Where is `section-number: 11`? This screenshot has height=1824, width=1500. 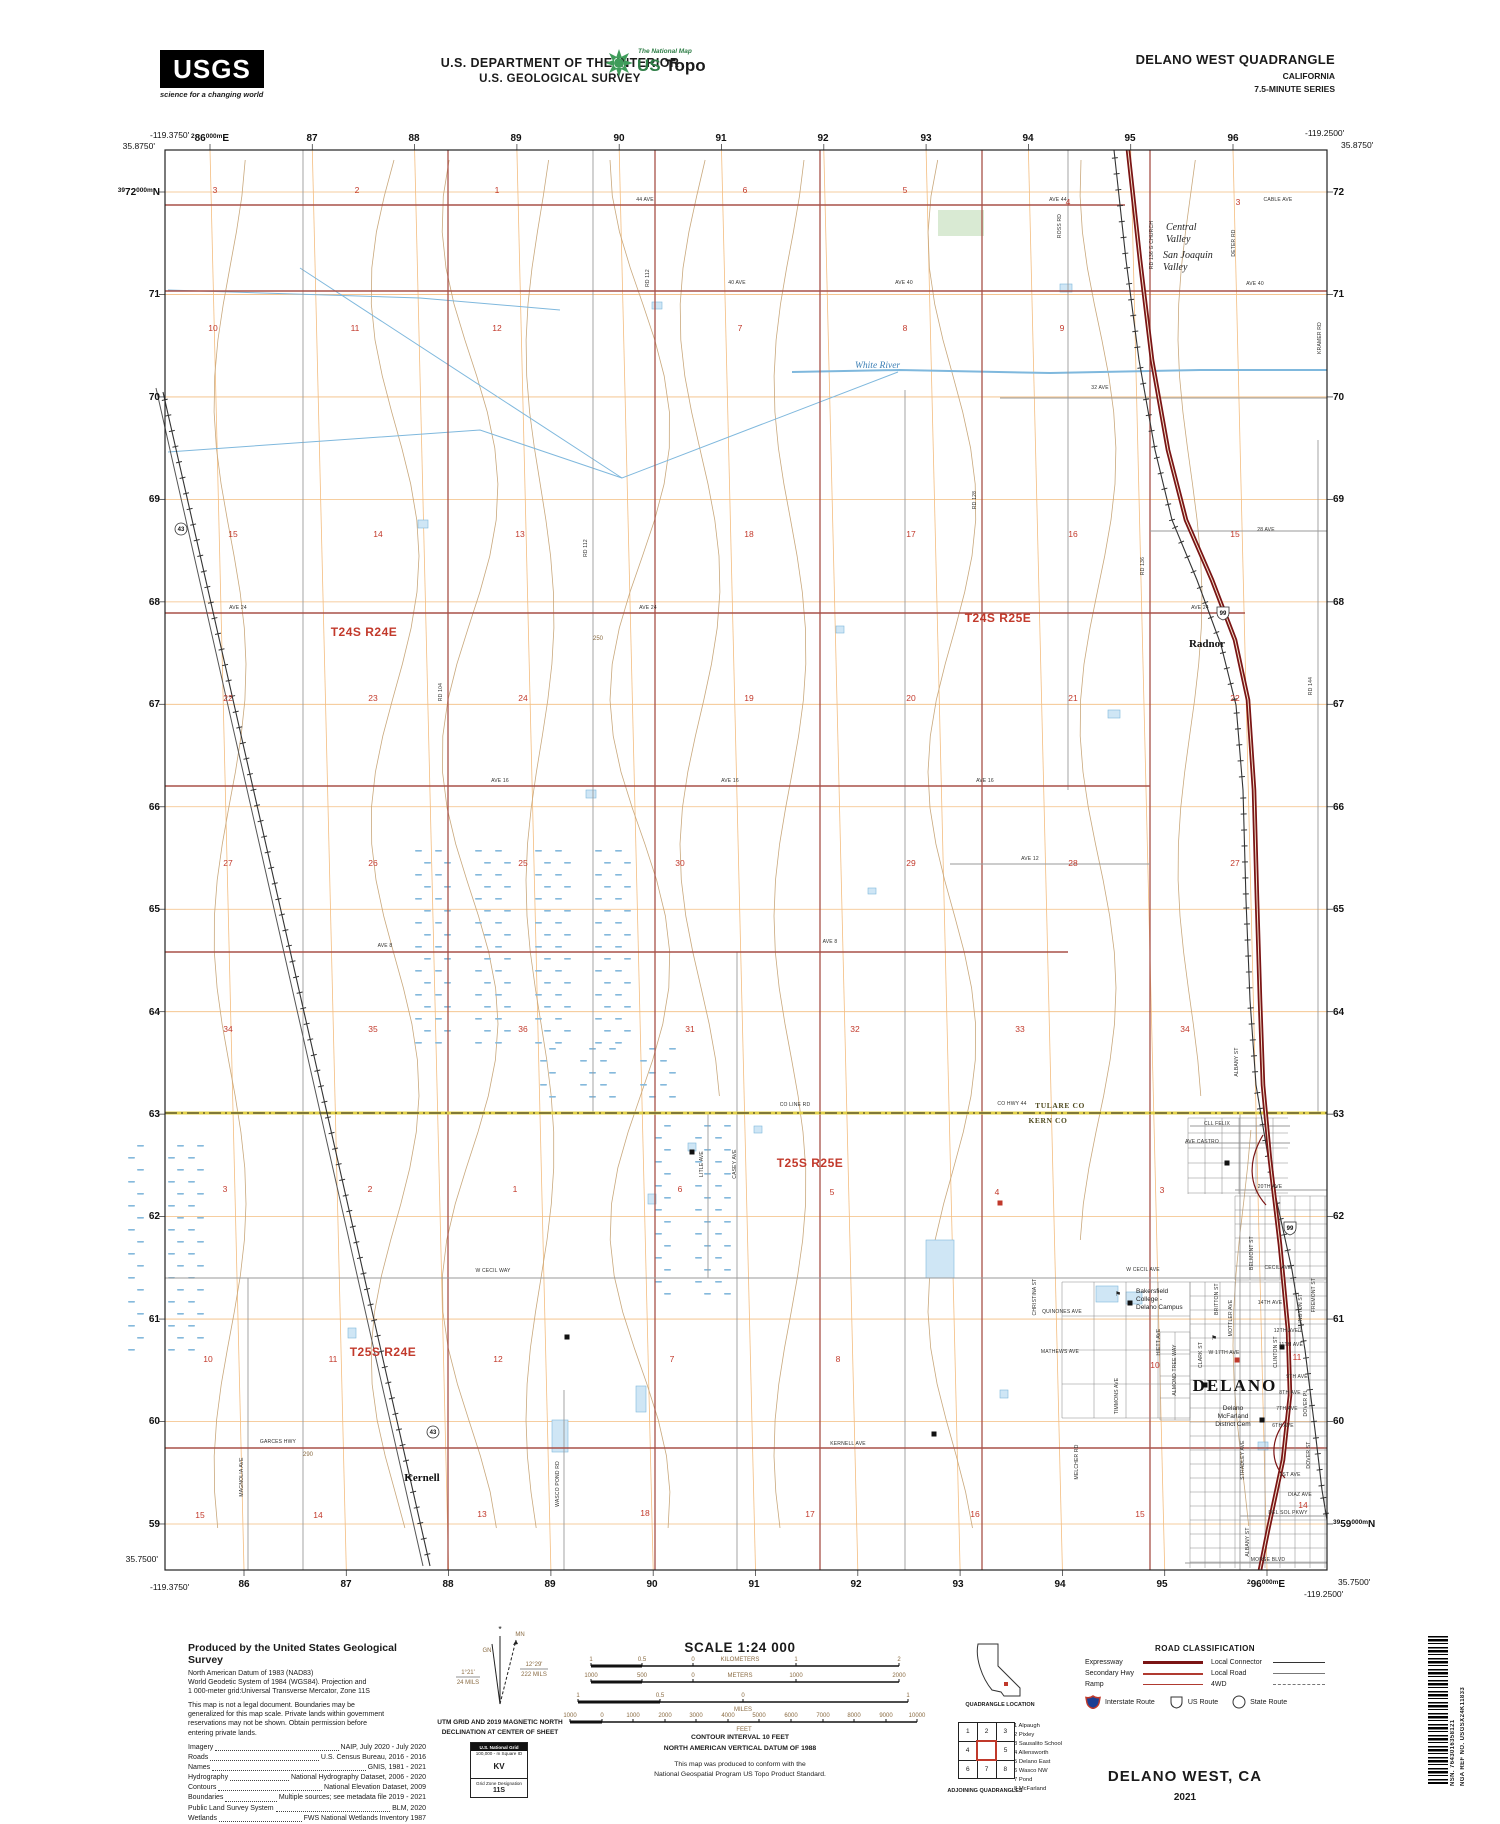
section-number: 11 is located at coordinates (355, 328).